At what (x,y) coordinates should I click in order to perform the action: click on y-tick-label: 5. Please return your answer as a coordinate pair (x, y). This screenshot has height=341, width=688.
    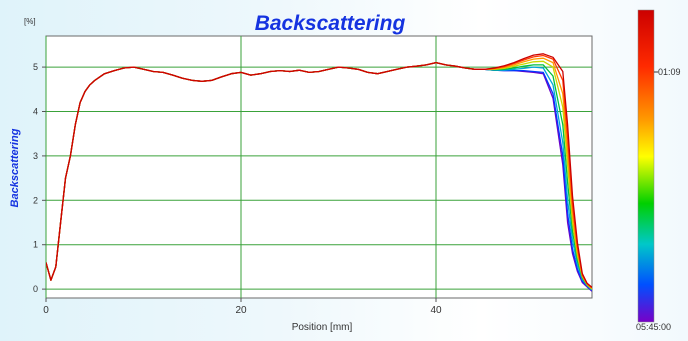
    Looking at the image, I should click on (35, 67).